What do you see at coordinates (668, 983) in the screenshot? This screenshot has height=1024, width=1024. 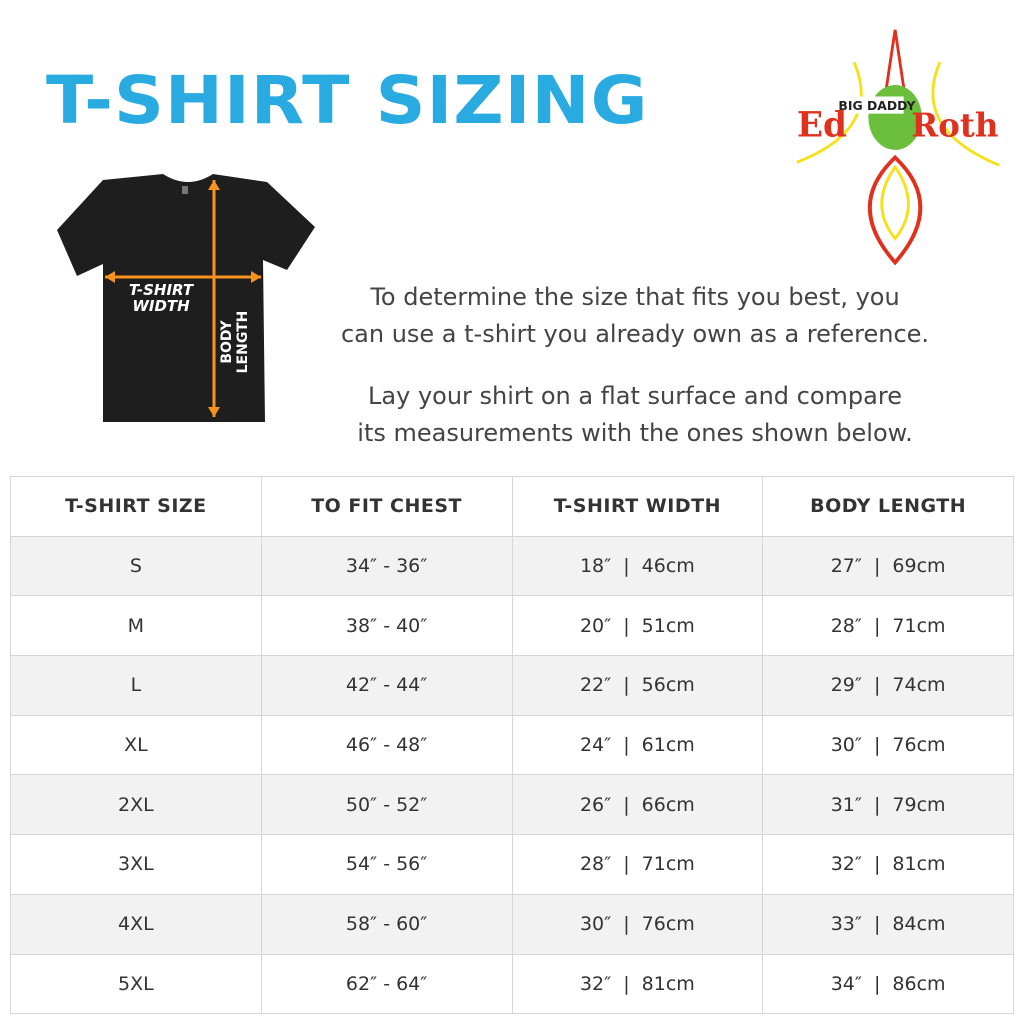 I see `width-cm: 81cm` at bounding box center [668, 983].